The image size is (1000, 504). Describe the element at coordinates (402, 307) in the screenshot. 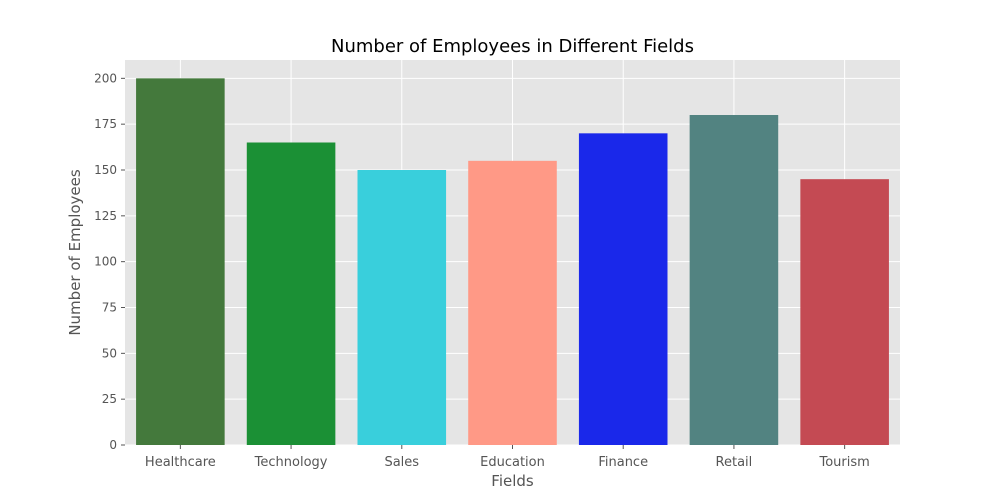

I see `bar-sales` at that location.